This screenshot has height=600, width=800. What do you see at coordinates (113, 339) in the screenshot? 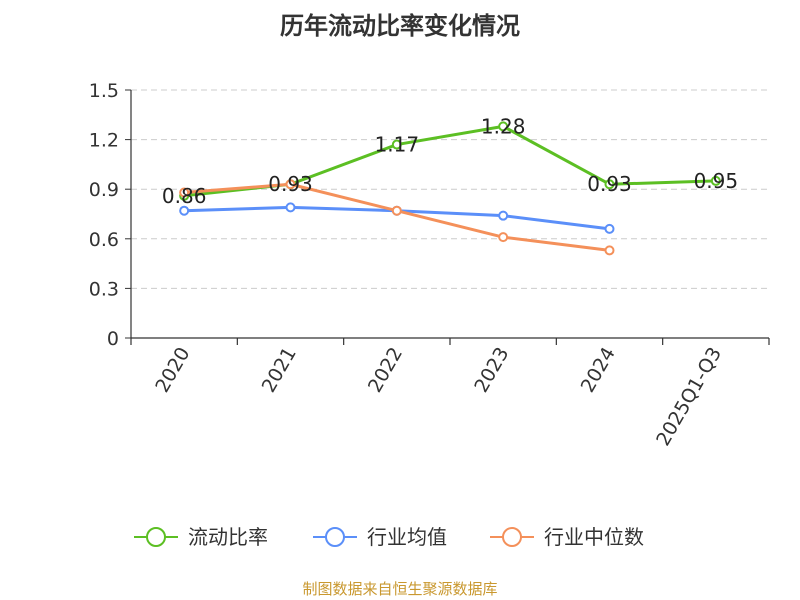
I see `y-tick-label: 0` at bounding box center [113, 339].